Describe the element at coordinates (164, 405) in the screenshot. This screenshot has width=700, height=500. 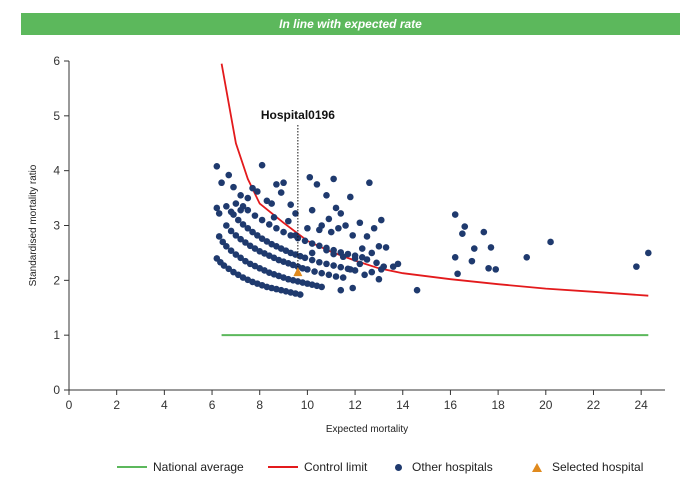
I see `x-tick-label: 4` at that location.